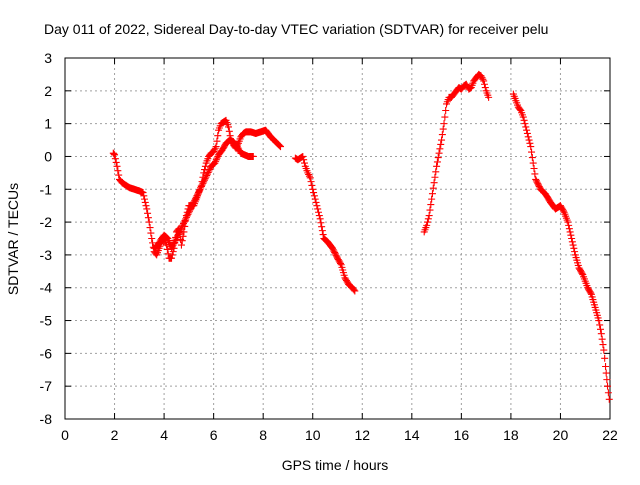 This screenshot has height=485, width=640. I want to click on y-axis-label: SDTVAR / TECUs, so click(13, 239).